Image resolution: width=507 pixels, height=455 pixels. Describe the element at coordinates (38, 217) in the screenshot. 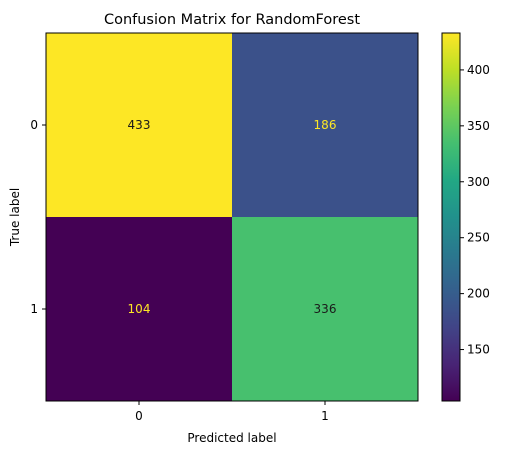

I see `y-axis-ticks: 01` at that location.